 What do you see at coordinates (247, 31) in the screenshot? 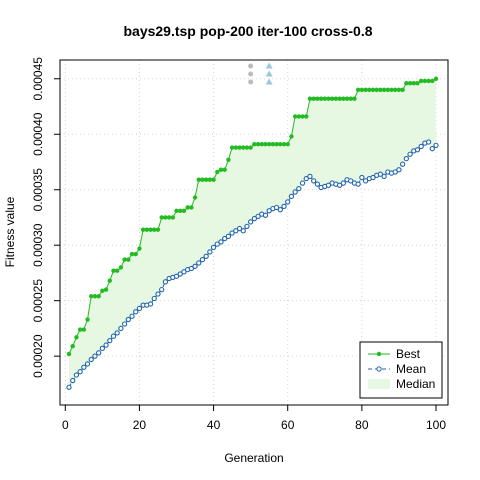
I see `chart-title: bays29.tsp pop-200 iter-100 cross-0.8` at bounding box center [247, 31].